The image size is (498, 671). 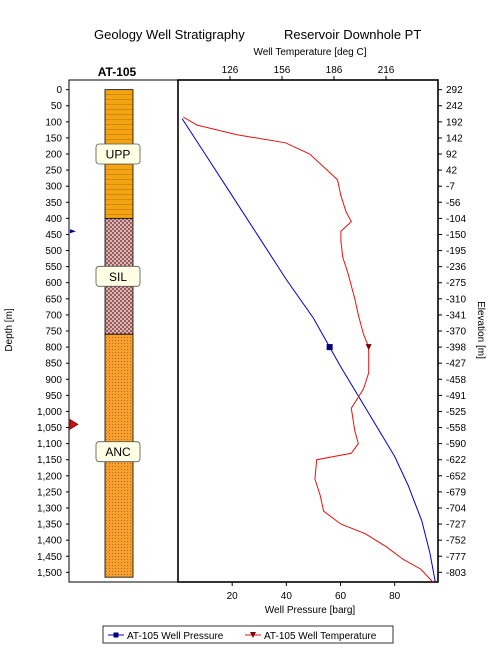 What do you see at coordinates (53, 219) in the screenshot?
I see `depth-tick-label: 400` at bounding box center [53, 219].